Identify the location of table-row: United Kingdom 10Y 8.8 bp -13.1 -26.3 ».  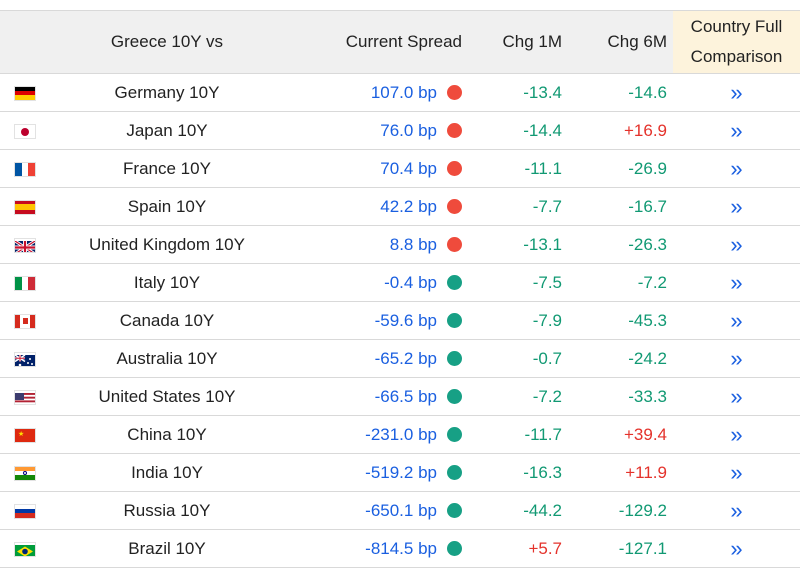
(400, 244).